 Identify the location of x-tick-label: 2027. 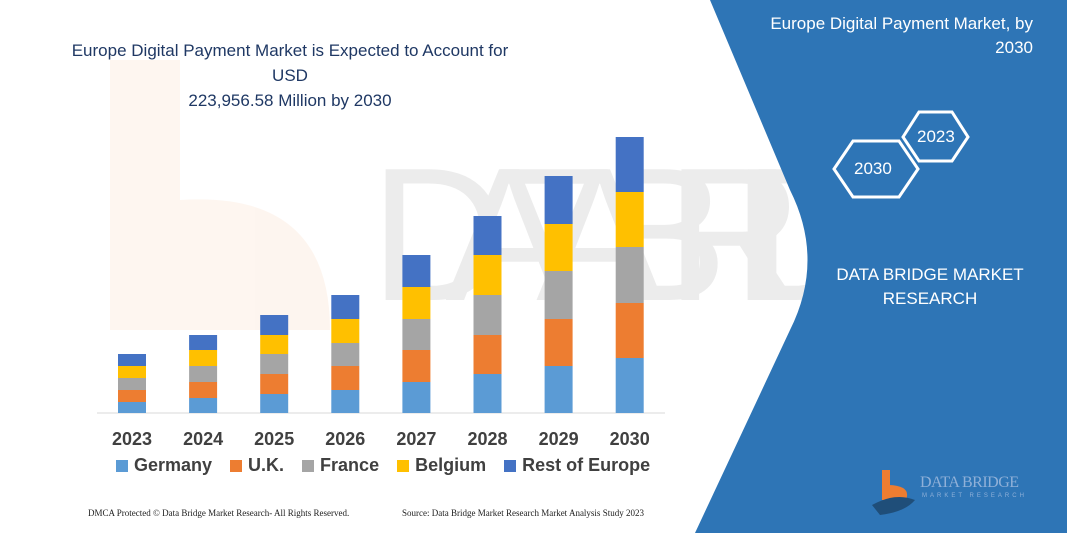
(416, 439).